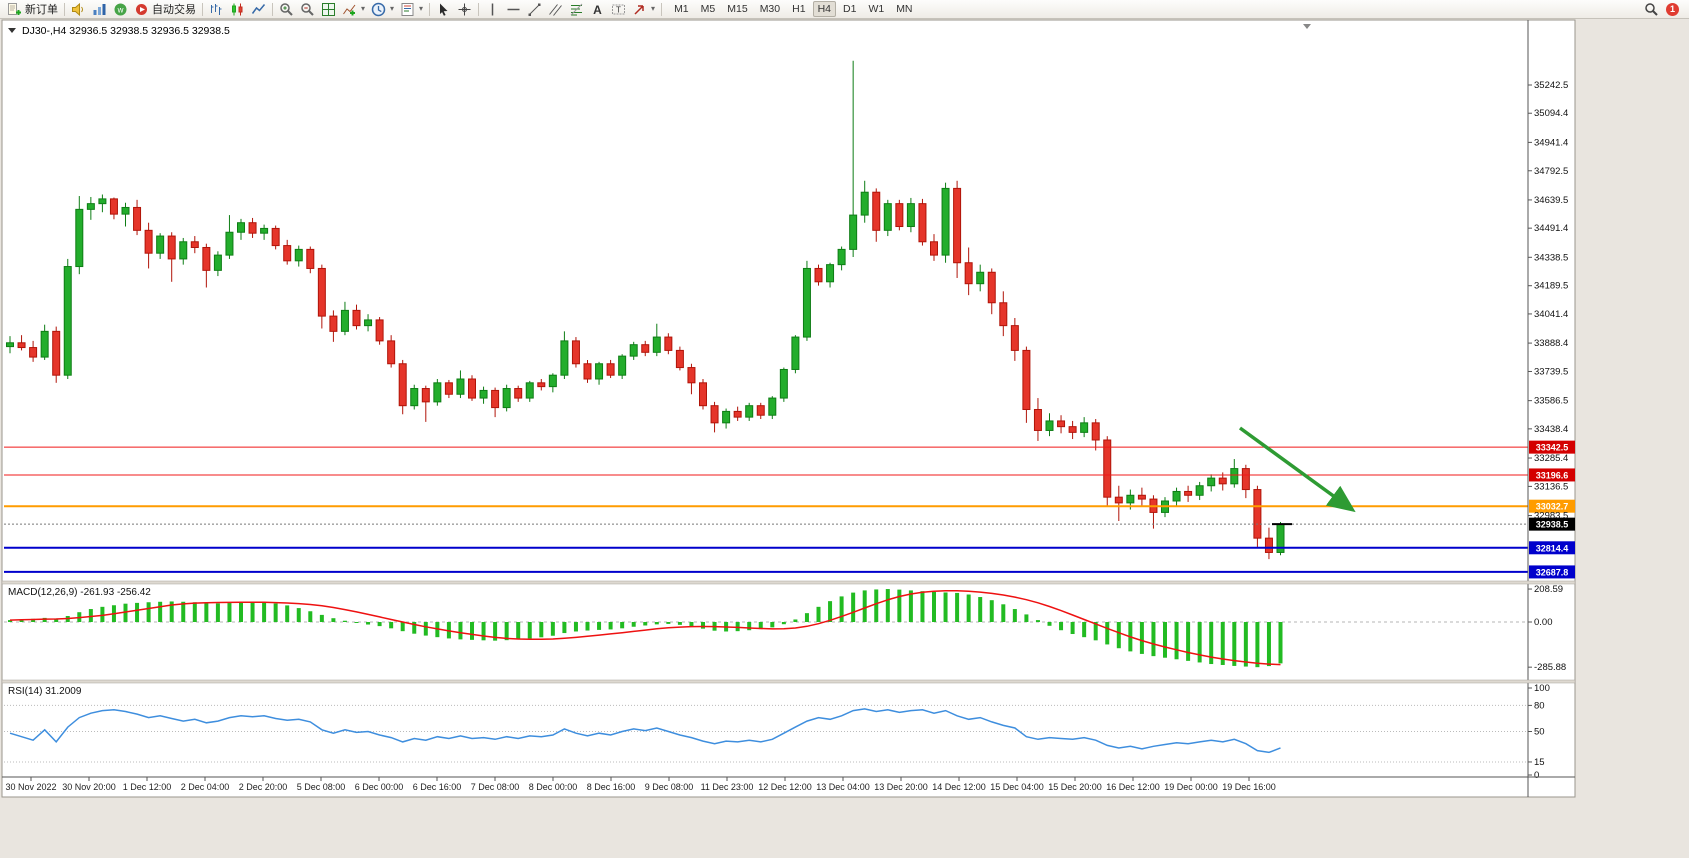 The image size is (1689, 858). I want to click on market-depth-button, so click(99, 9).